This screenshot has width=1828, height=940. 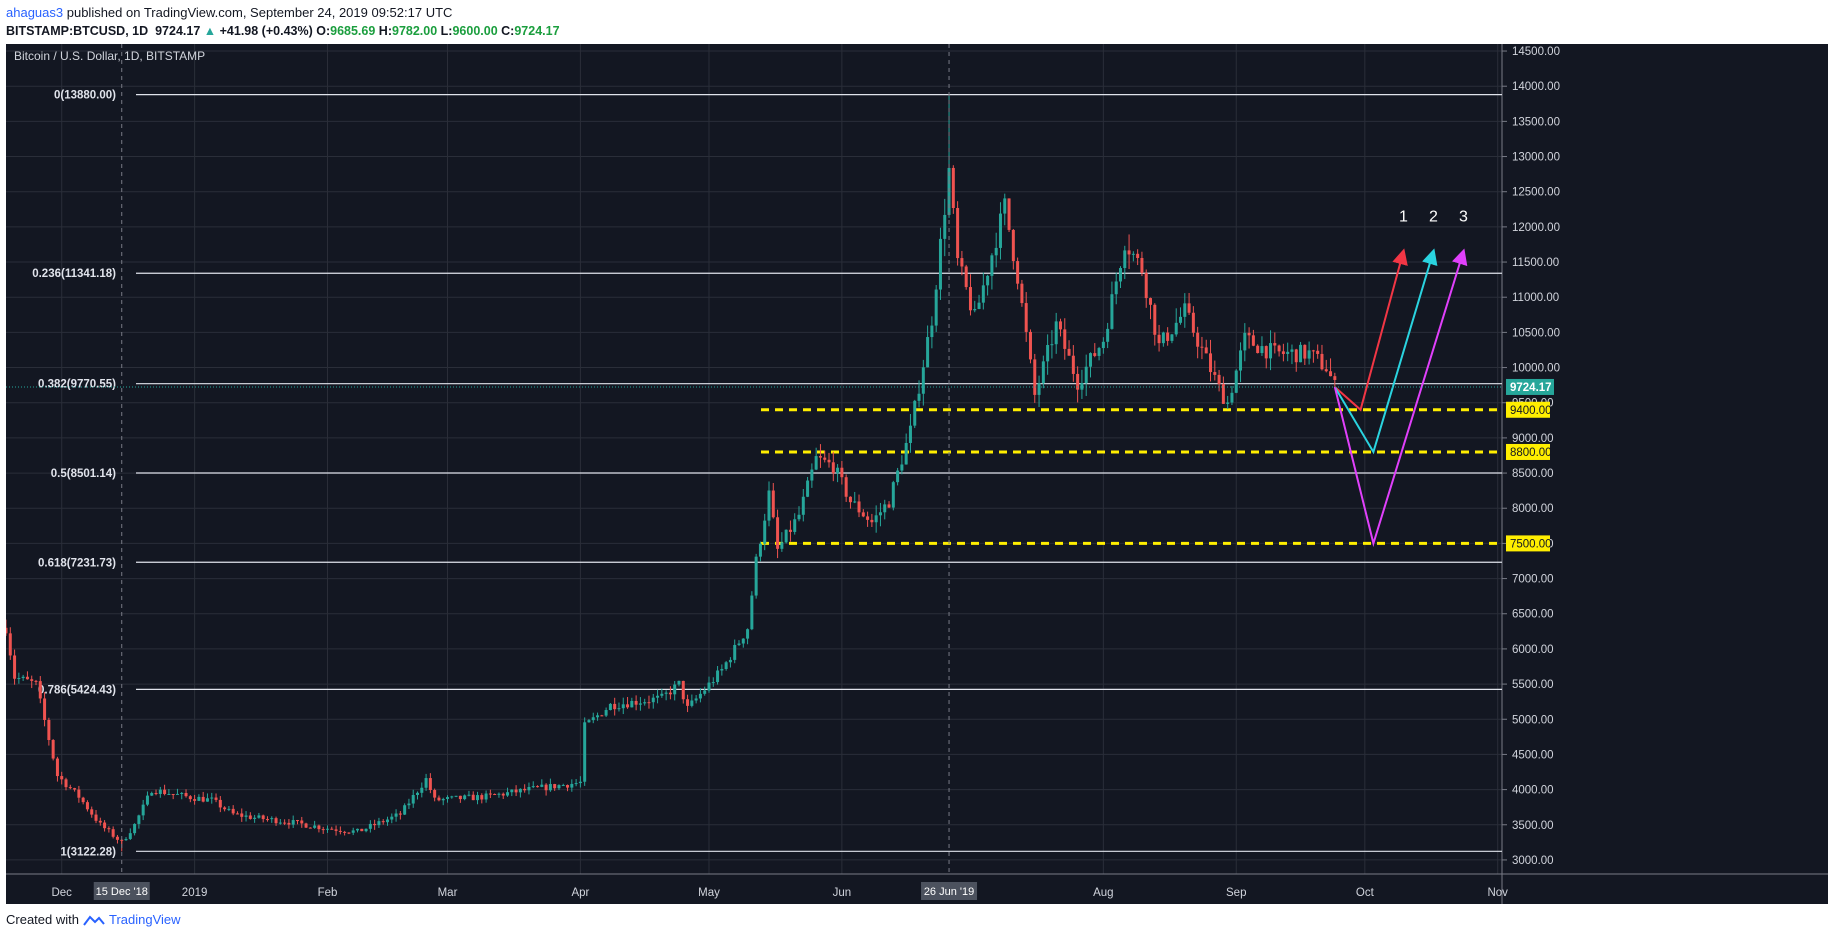 I want to click on y-tick-label: 12500.00, so click(x=1536, y=193).